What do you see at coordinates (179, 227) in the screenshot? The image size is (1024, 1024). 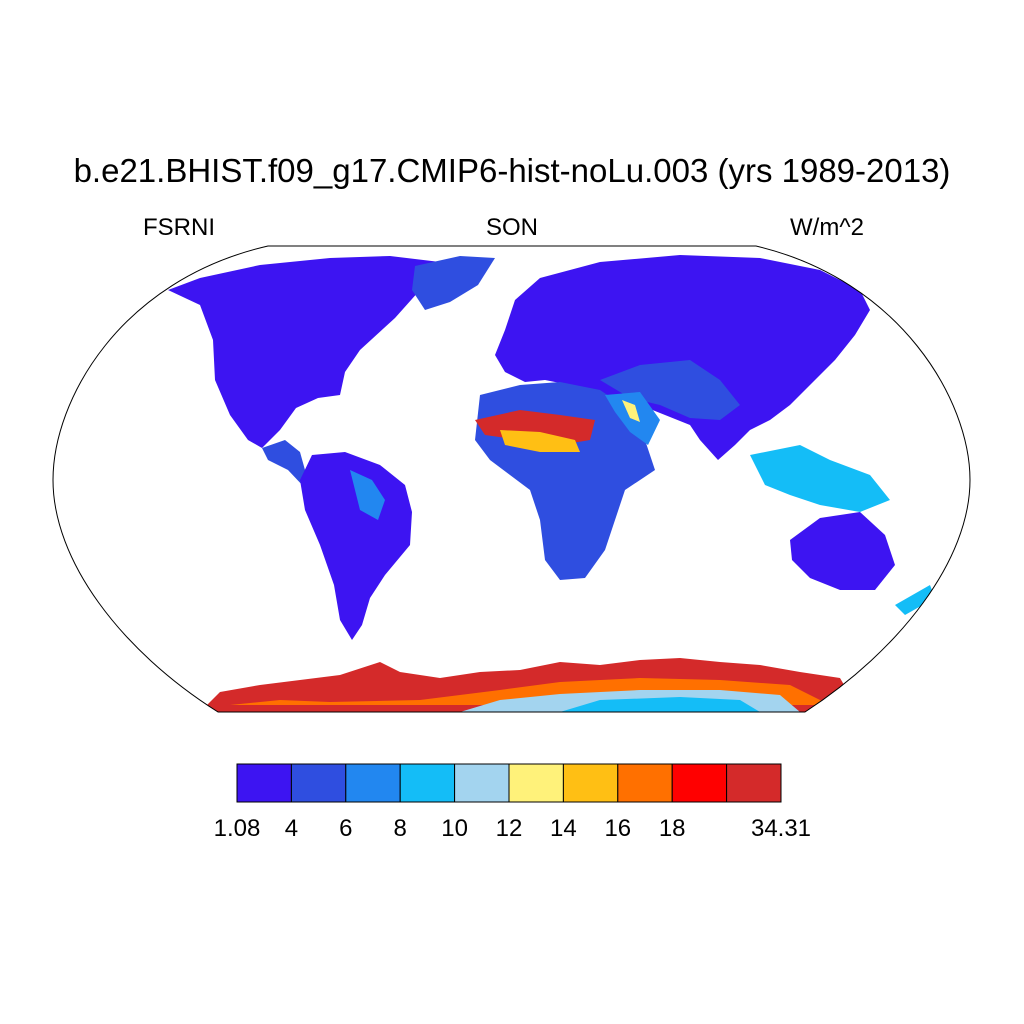 I see `variable-label: FSRNI` at bounding box center [179, 227].